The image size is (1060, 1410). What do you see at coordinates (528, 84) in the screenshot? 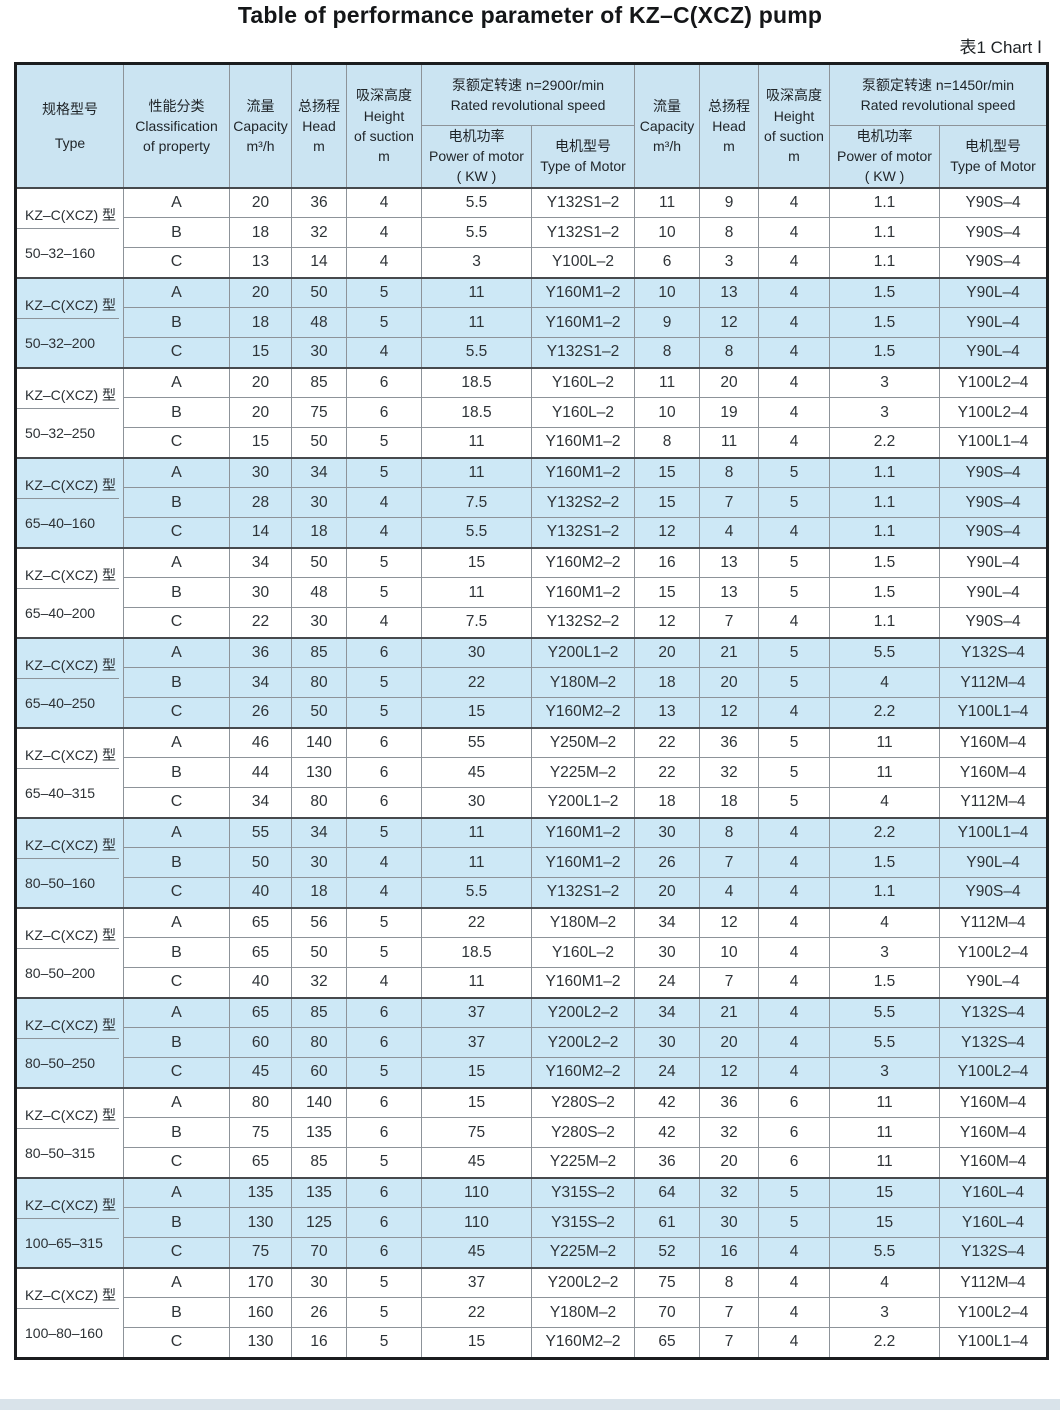
I see `header-speed-2900-cn: 泵额定转速 n=2900r/min` at bounding box center [528, 84].